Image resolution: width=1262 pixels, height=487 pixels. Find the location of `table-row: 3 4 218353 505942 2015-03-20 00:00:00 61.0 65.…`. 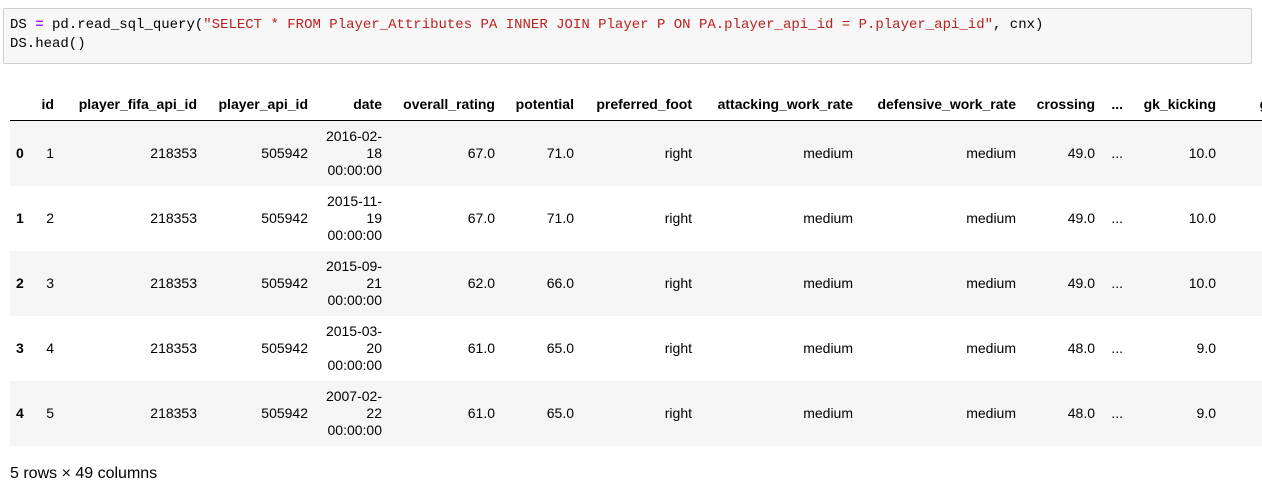

table-row: 3 4 218353 505942 2015-03-20 00:00:00 61.0 65.… is located at coordinates (636, 348).